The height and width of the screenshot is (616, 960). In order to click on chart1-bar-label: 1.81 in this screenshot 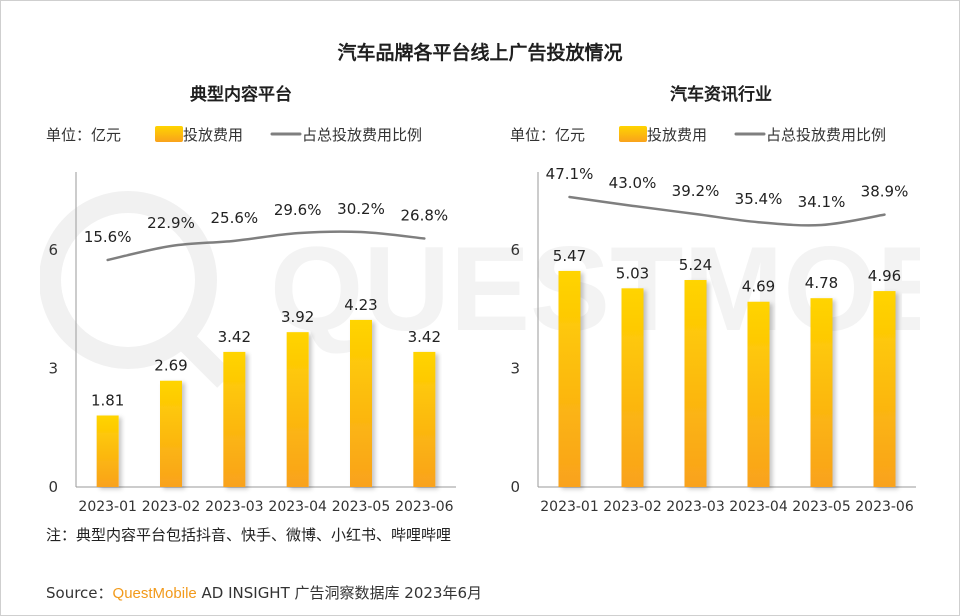, I will do `click(107, 401)`.